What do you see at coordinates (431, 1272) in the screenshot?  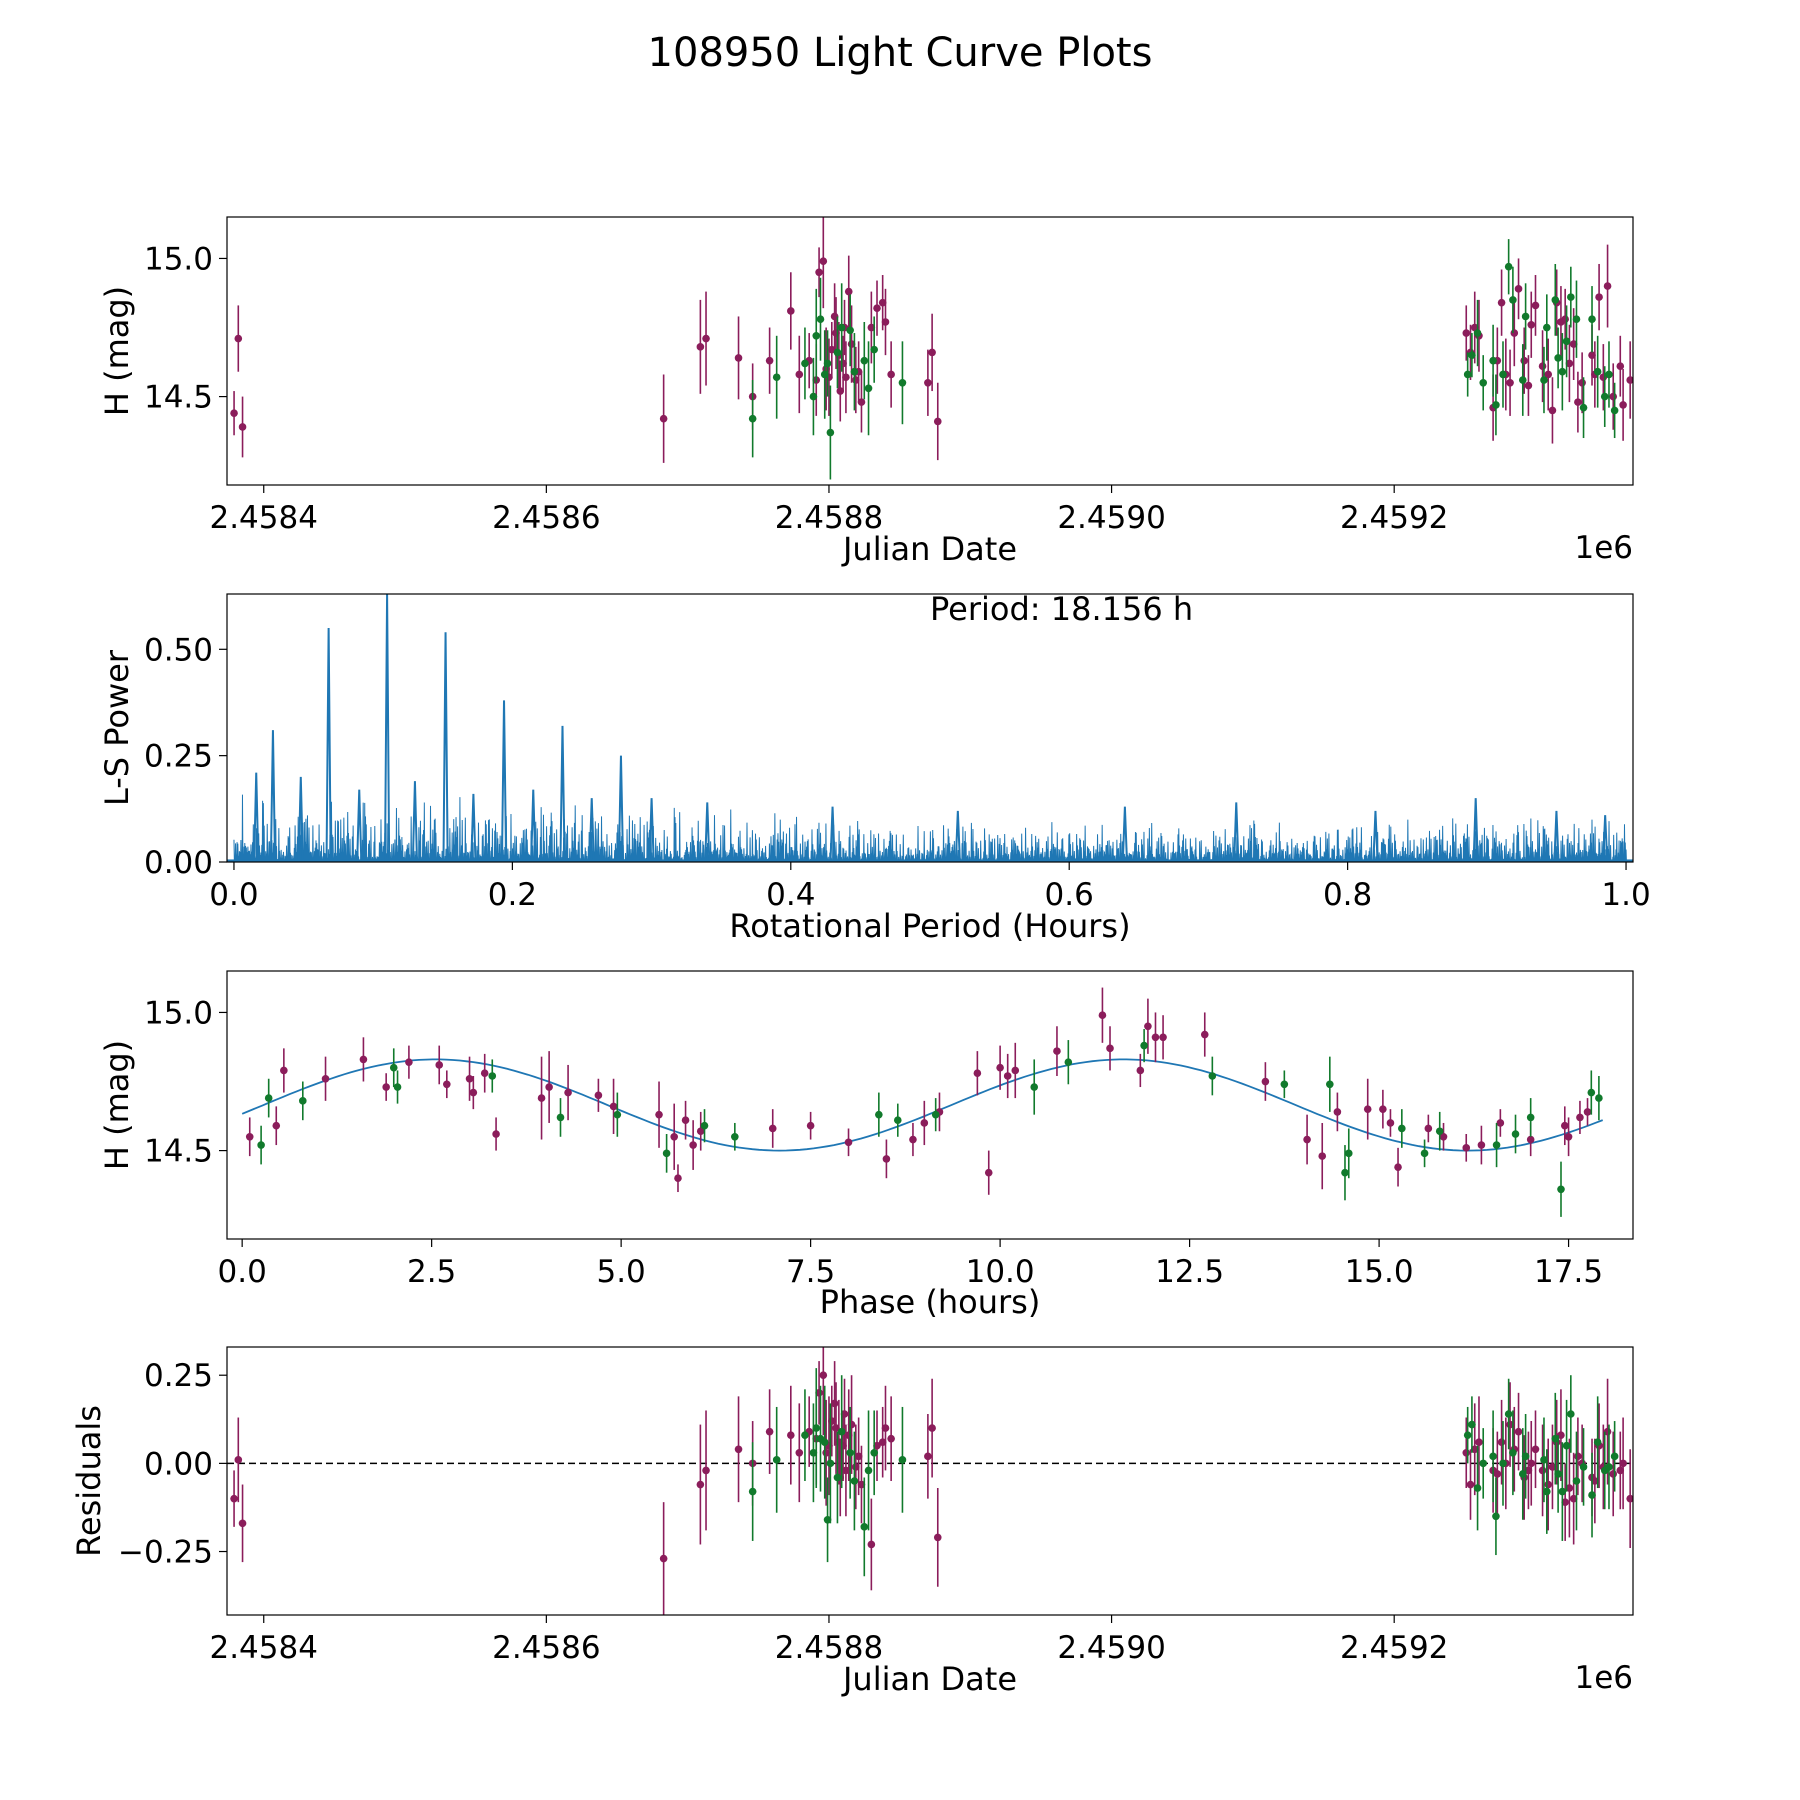 I see `phased-xtick-label: 2.5` at bounding box center [431, 1272].